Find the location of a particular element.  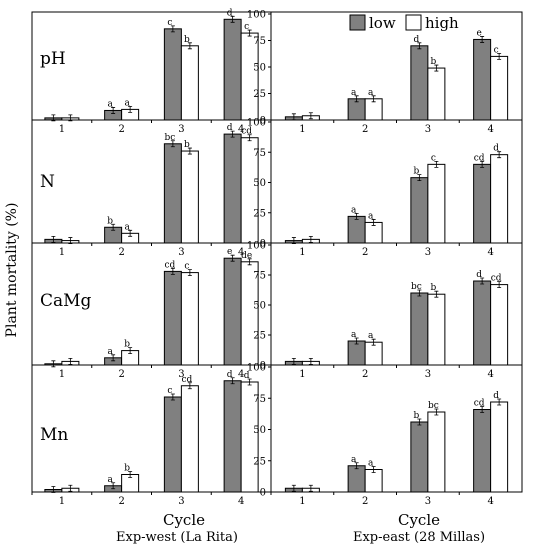

y-tick-label: 50 is located at coordinates (259, 430).